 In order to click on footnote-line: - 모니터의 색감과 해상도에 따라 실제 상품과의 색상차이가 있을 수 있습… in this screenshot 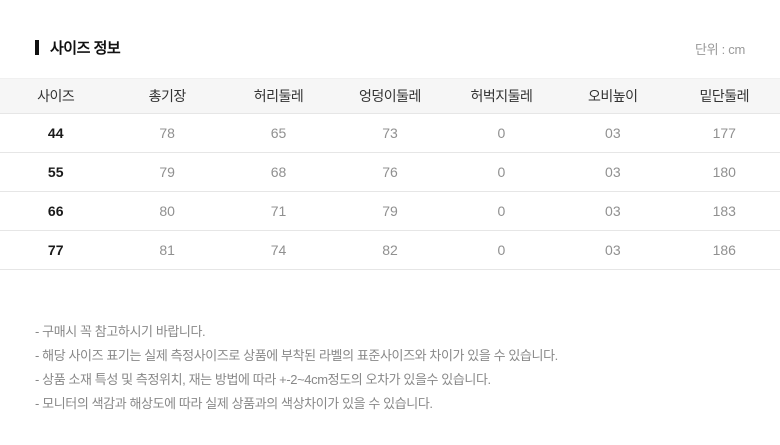, I will do `click(234, 403)`.